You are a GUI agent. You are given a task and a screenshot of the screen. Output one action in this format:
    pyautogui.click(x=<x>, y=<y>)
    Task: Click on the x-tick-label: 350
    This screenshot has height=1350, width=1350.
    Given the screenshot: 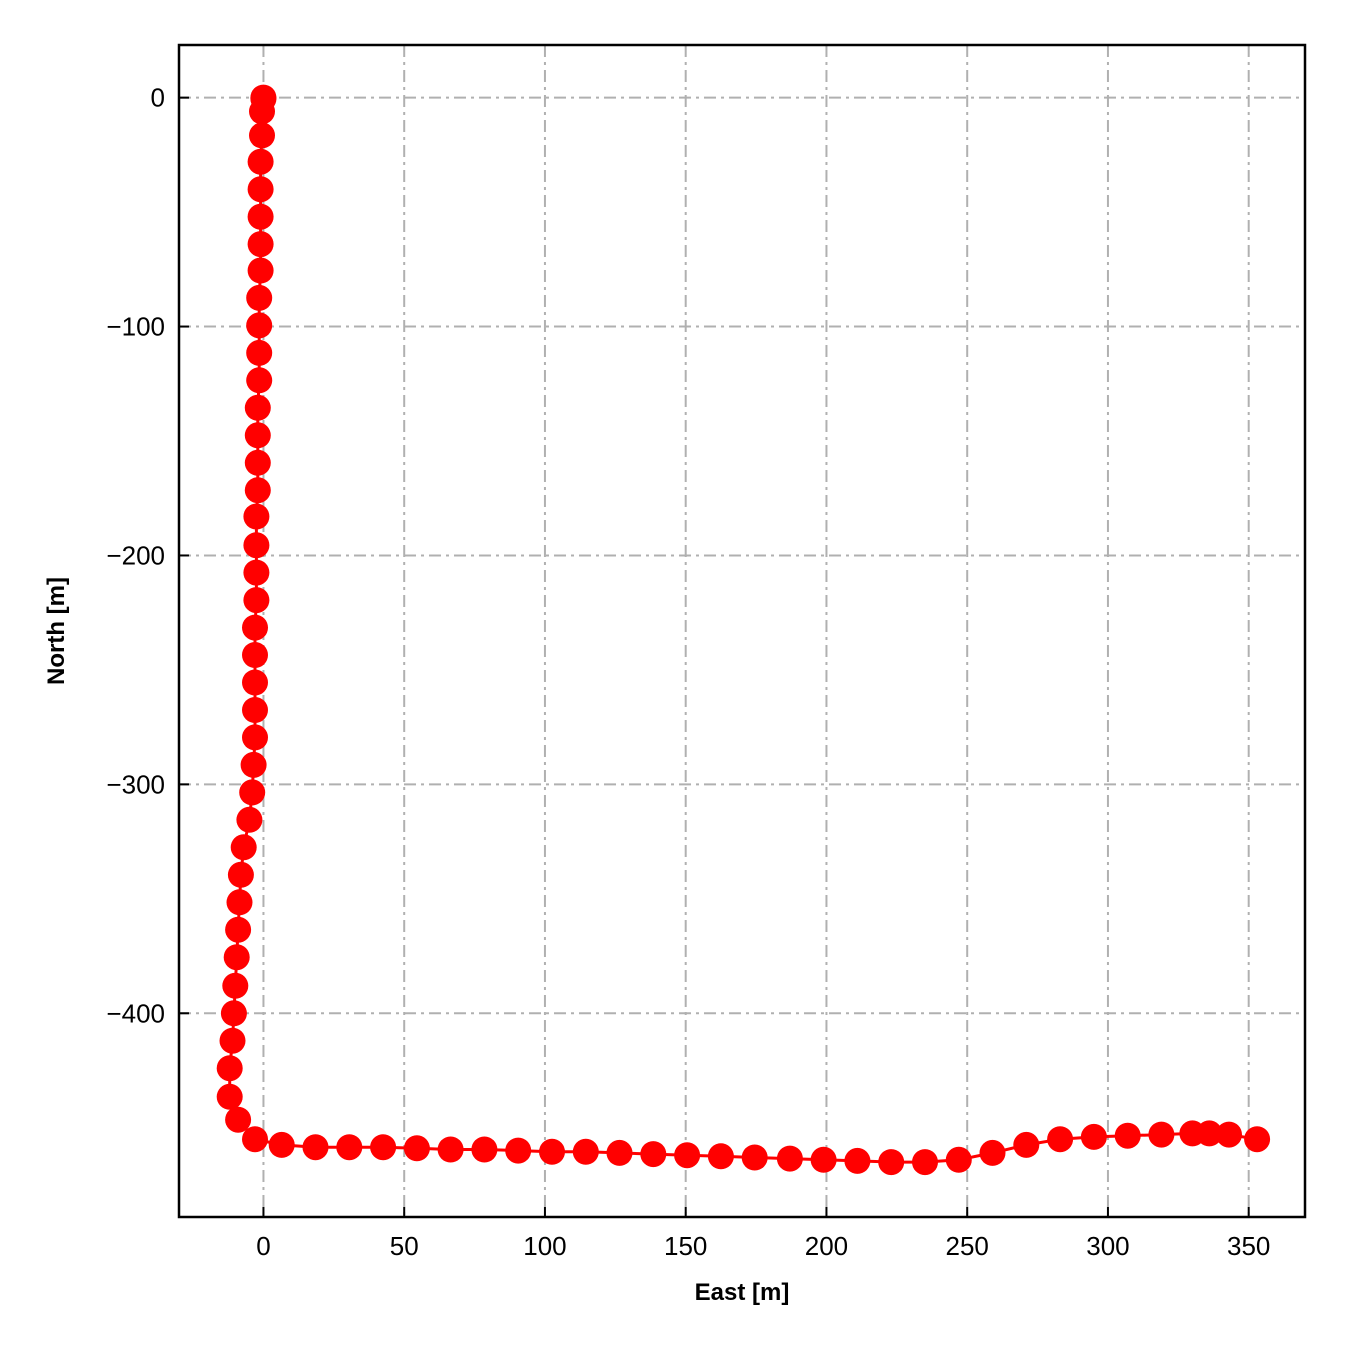 What is the action you would take?
    pyautogui.click(x=1248, y=1246)
    